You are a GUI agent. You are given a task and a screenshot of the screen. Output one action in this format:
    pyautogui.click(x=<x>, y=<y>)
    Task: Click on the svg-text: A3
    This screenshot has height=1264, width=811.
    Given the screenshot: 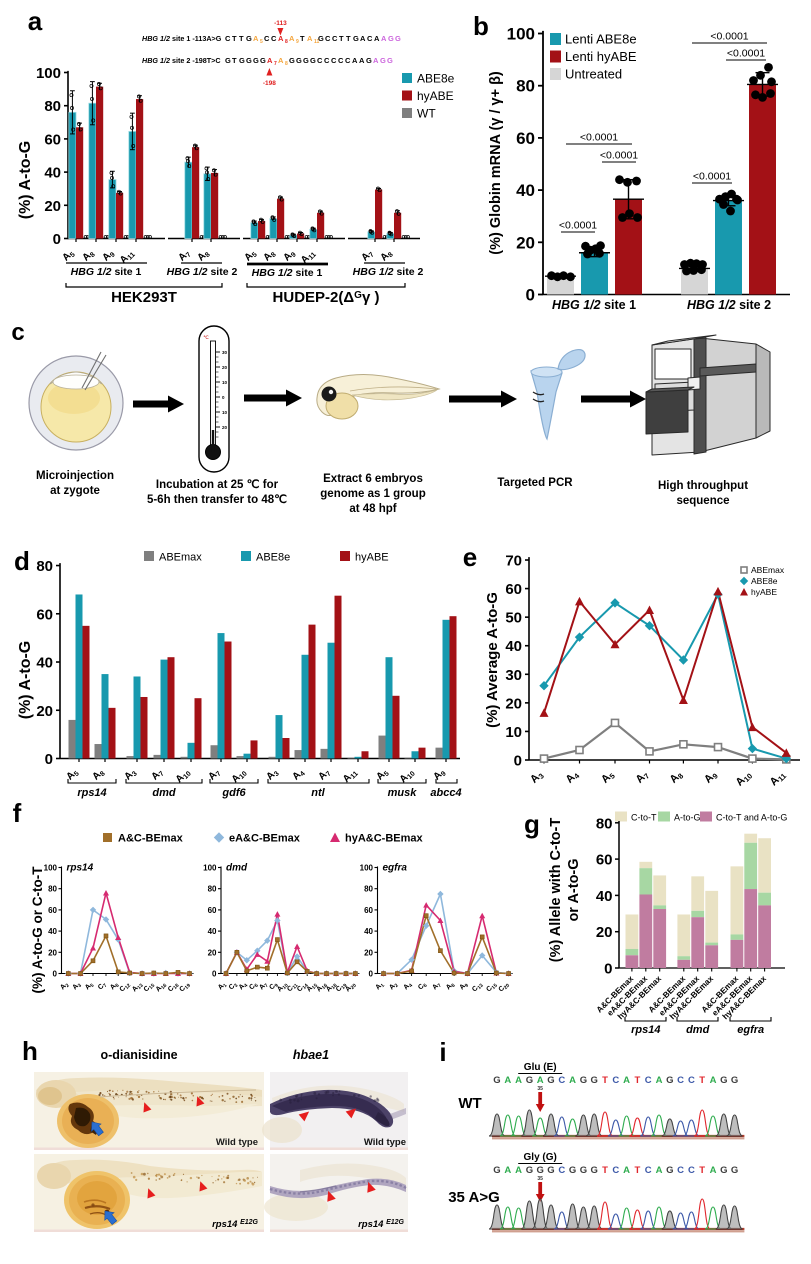 What is the action you would take?
    pyautogui.click(x=77, y=987)
    